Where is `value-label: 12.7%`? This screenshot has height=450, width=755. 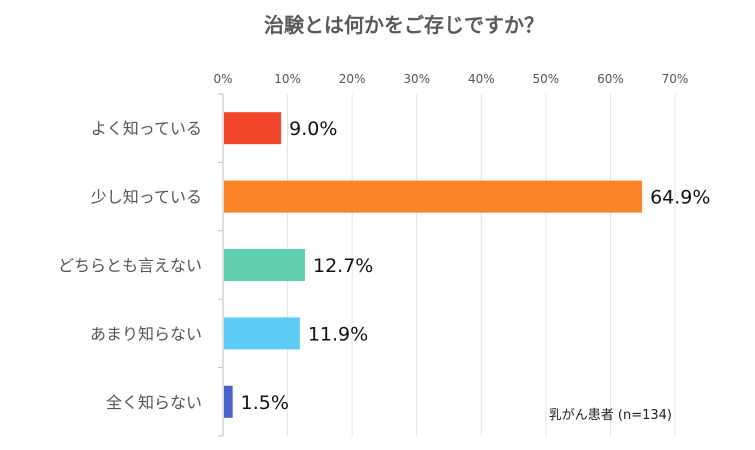
value-label: 12.7% is located at coordinates (343, 266).